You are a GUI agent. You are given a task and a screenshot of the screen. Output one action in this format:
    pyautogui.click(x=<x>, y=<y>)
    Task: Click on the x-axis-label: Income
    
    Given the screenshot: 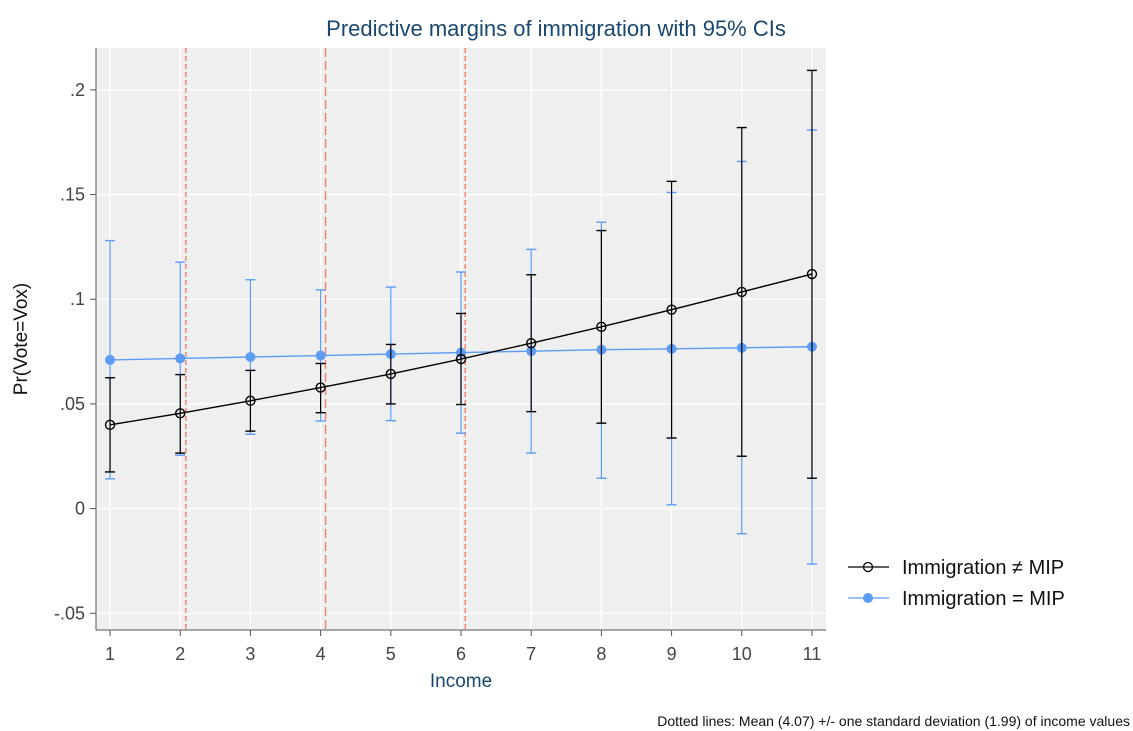 What is the action you would take?
    pyautogui.click(x=461, y=681)
    